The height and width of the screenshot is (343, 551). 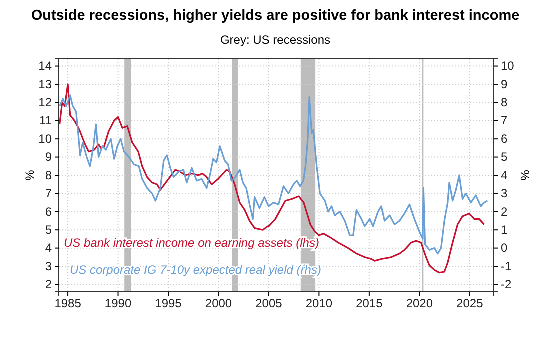 I want to click on y2-tick-label: 8, so click(x=504, y=103).